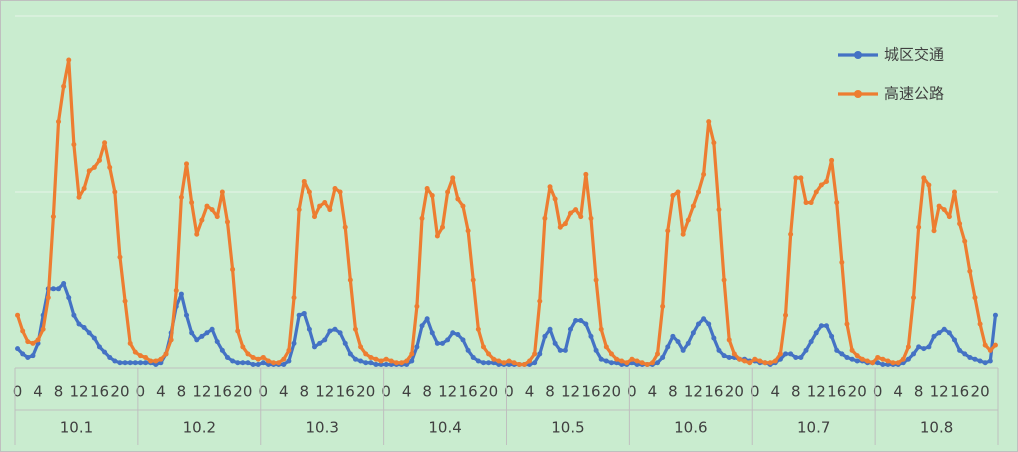 This screenshot has width=1018, height=452. I want to click on x-tick-label: 0, so click(386, 392).